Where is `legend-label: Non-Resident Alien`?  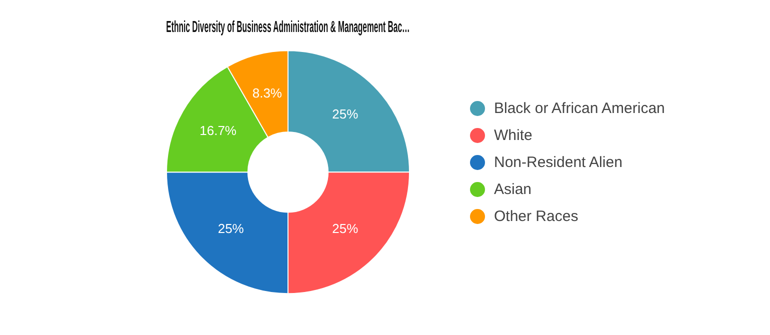
legend-label: Non-Resident Alien is located at coordinates (558, 163).